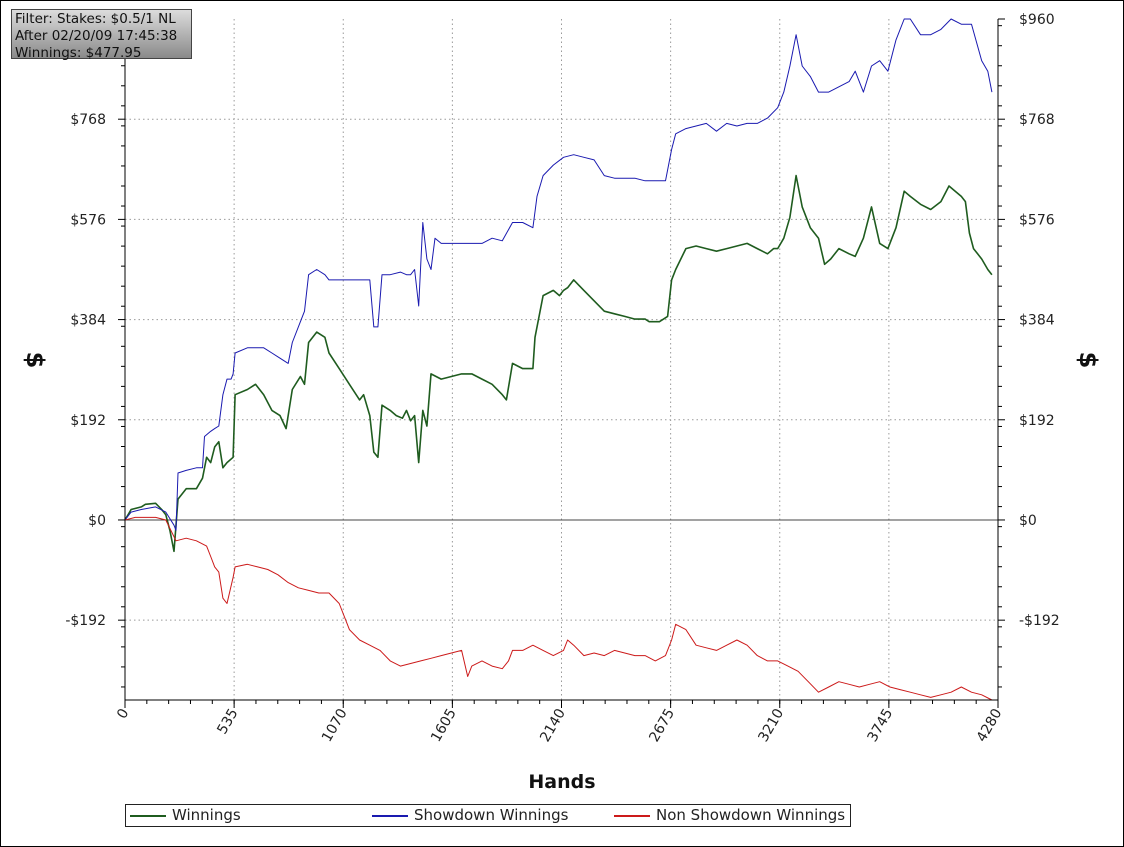 Image resolution: width=1124 pixels, height=847 pixels. What do you see at coordinates (148, 815) in the screenshot?
I see `legend-swatch-winnings` at bounding box center [148, 815].